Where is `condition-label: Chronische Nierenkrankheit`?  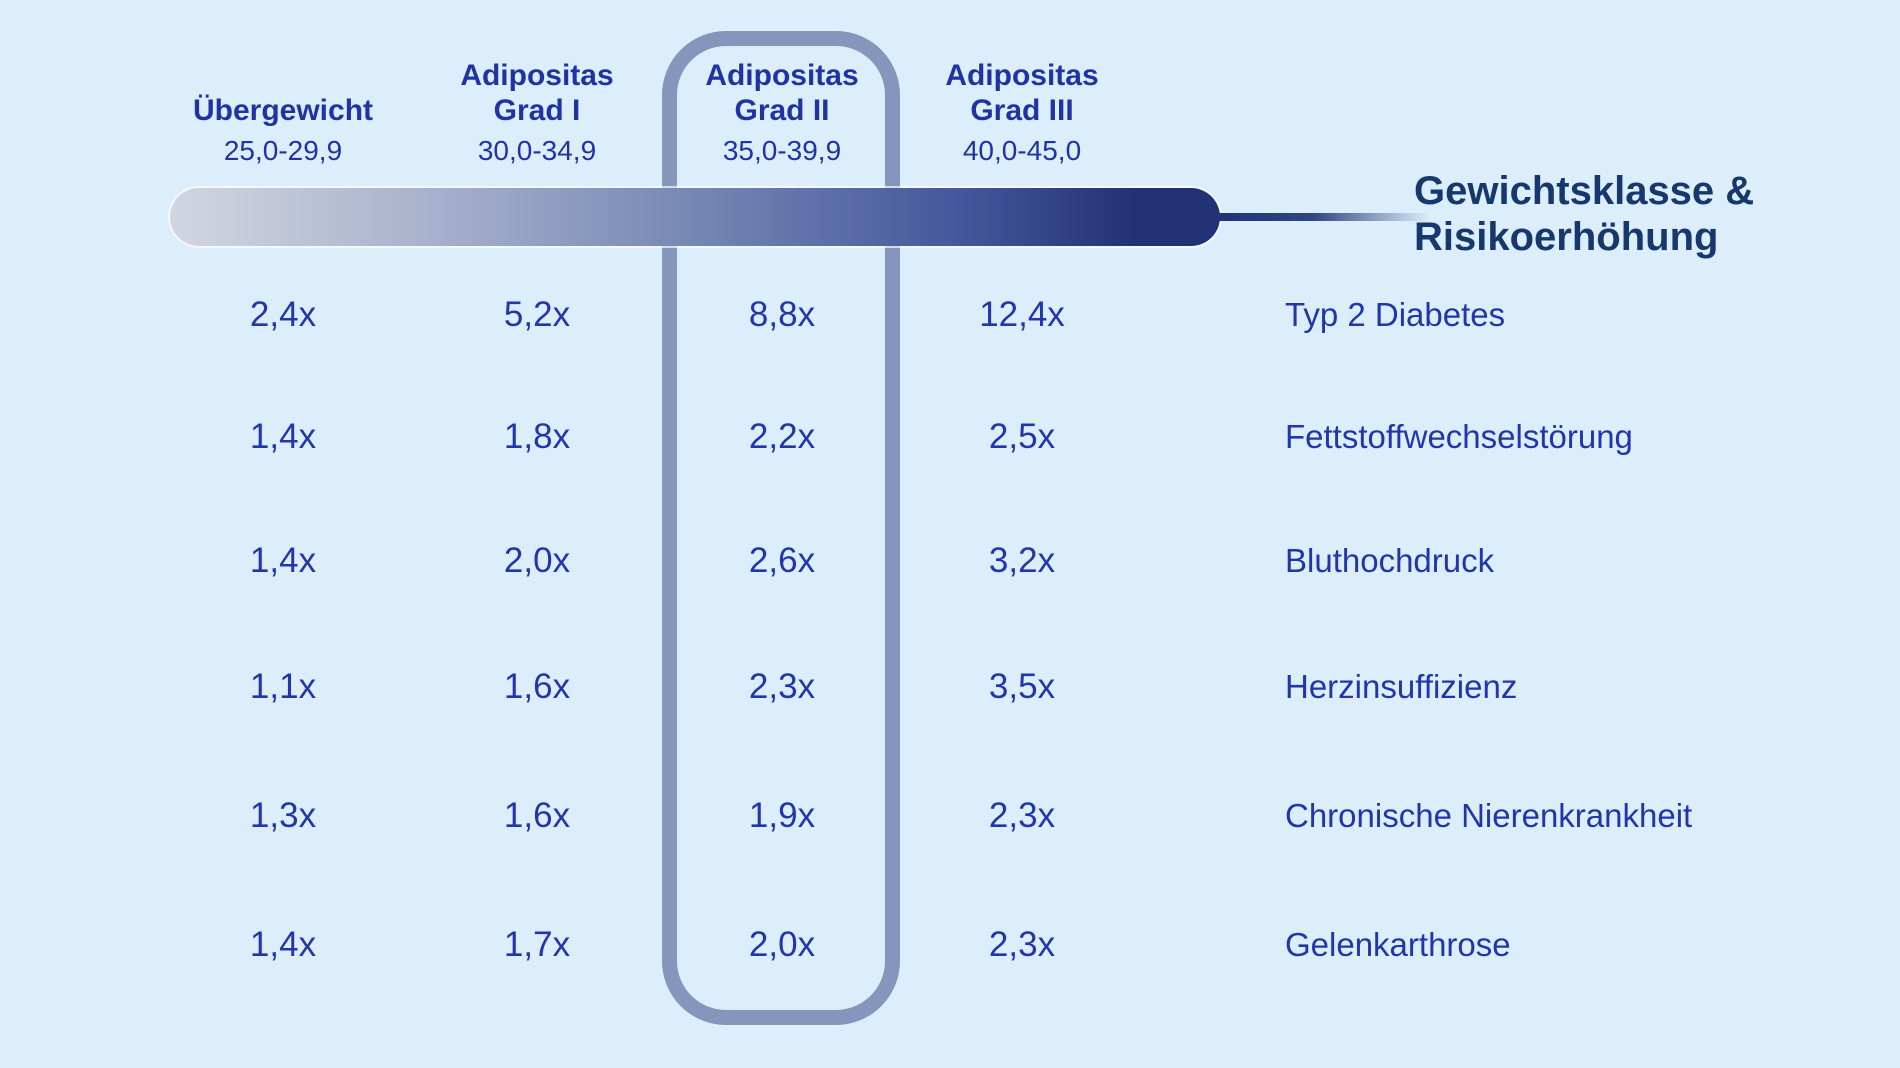 condition-label: Chronische Nierenkrankheit is located at coordinates (1489, 815).